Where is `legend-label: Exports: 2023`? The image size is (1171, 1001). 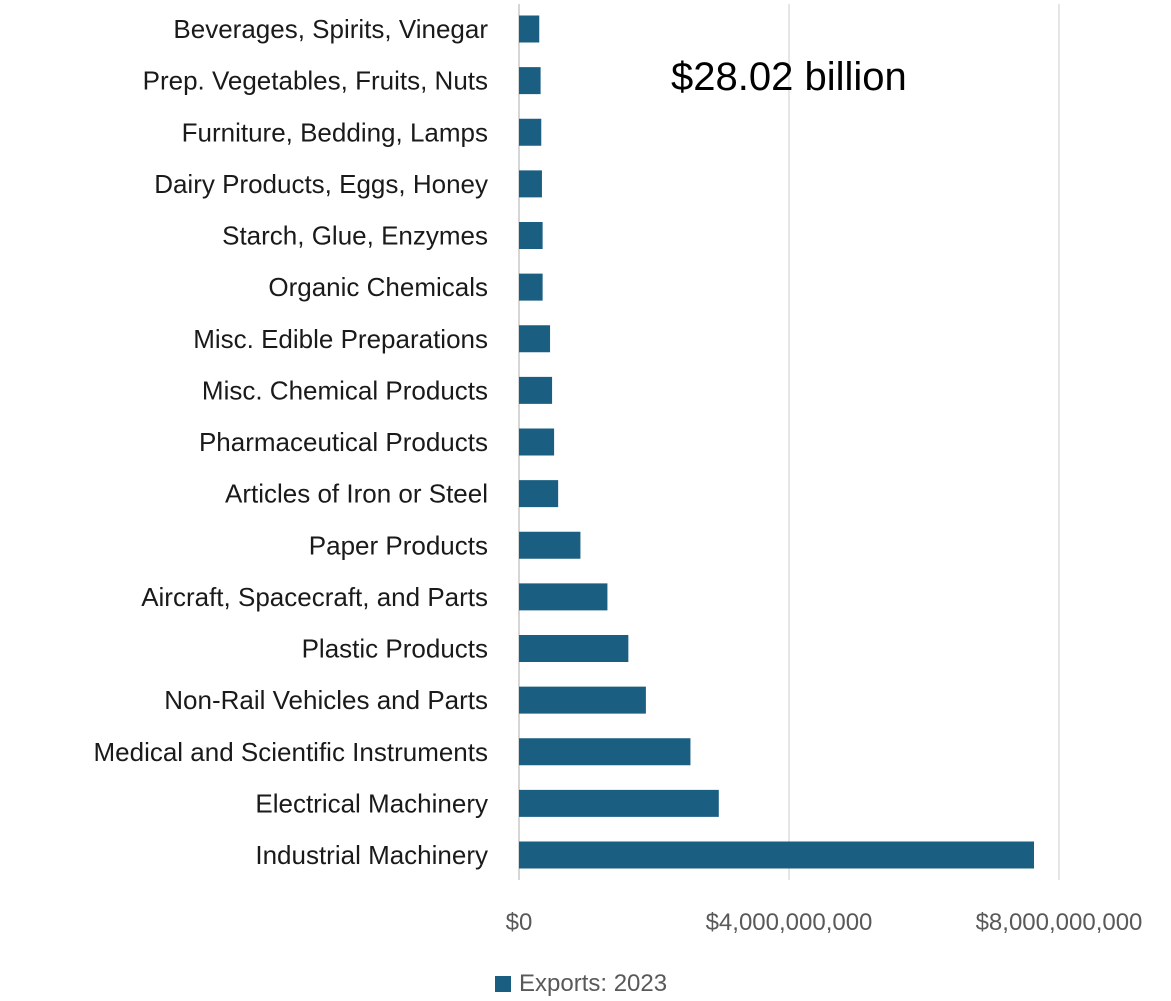
legend-label: Exports: 2023 is located at coordinates (593, 983).